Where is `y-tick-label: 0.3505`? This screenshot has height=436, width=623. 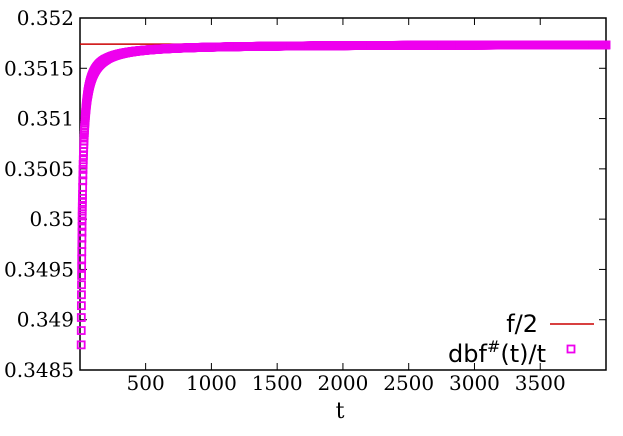
y-tick-label: 0.3505 is located at coordinates (39, 169).